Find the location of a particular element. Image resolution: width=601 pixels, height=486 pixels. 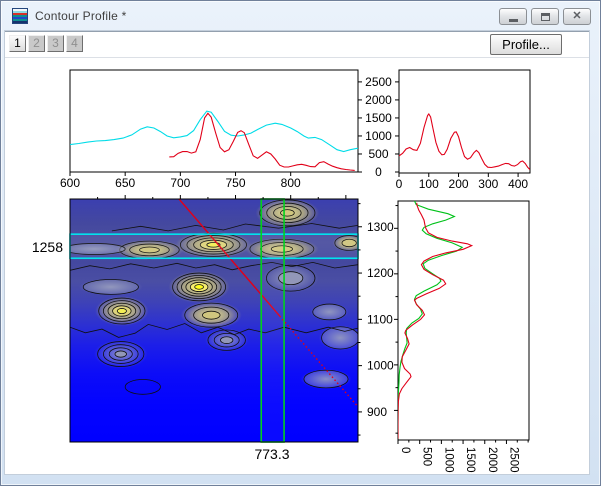

shared-y-tick-label: 2000 is located at coordinates (378, 100).